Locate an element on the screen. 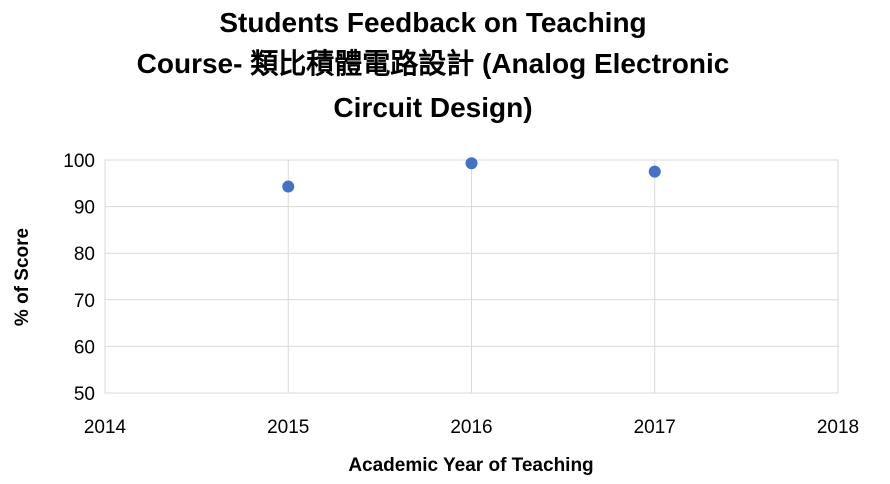 Image resolution: width=890 pixels, height=484 pixels. x-tick-label: 2018 is located at coordinates (838, 427).